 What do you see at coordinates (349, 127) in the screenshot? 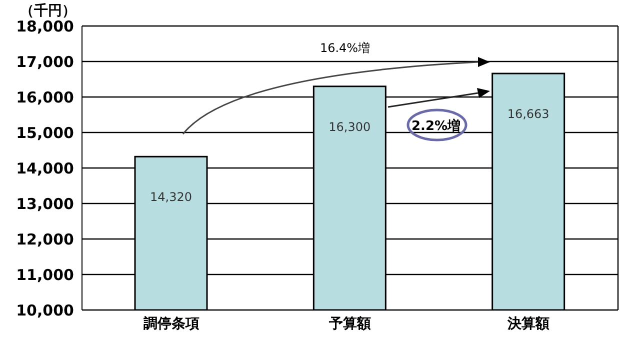
I see `data-label: 16,300` at bounding box center [349, 127].